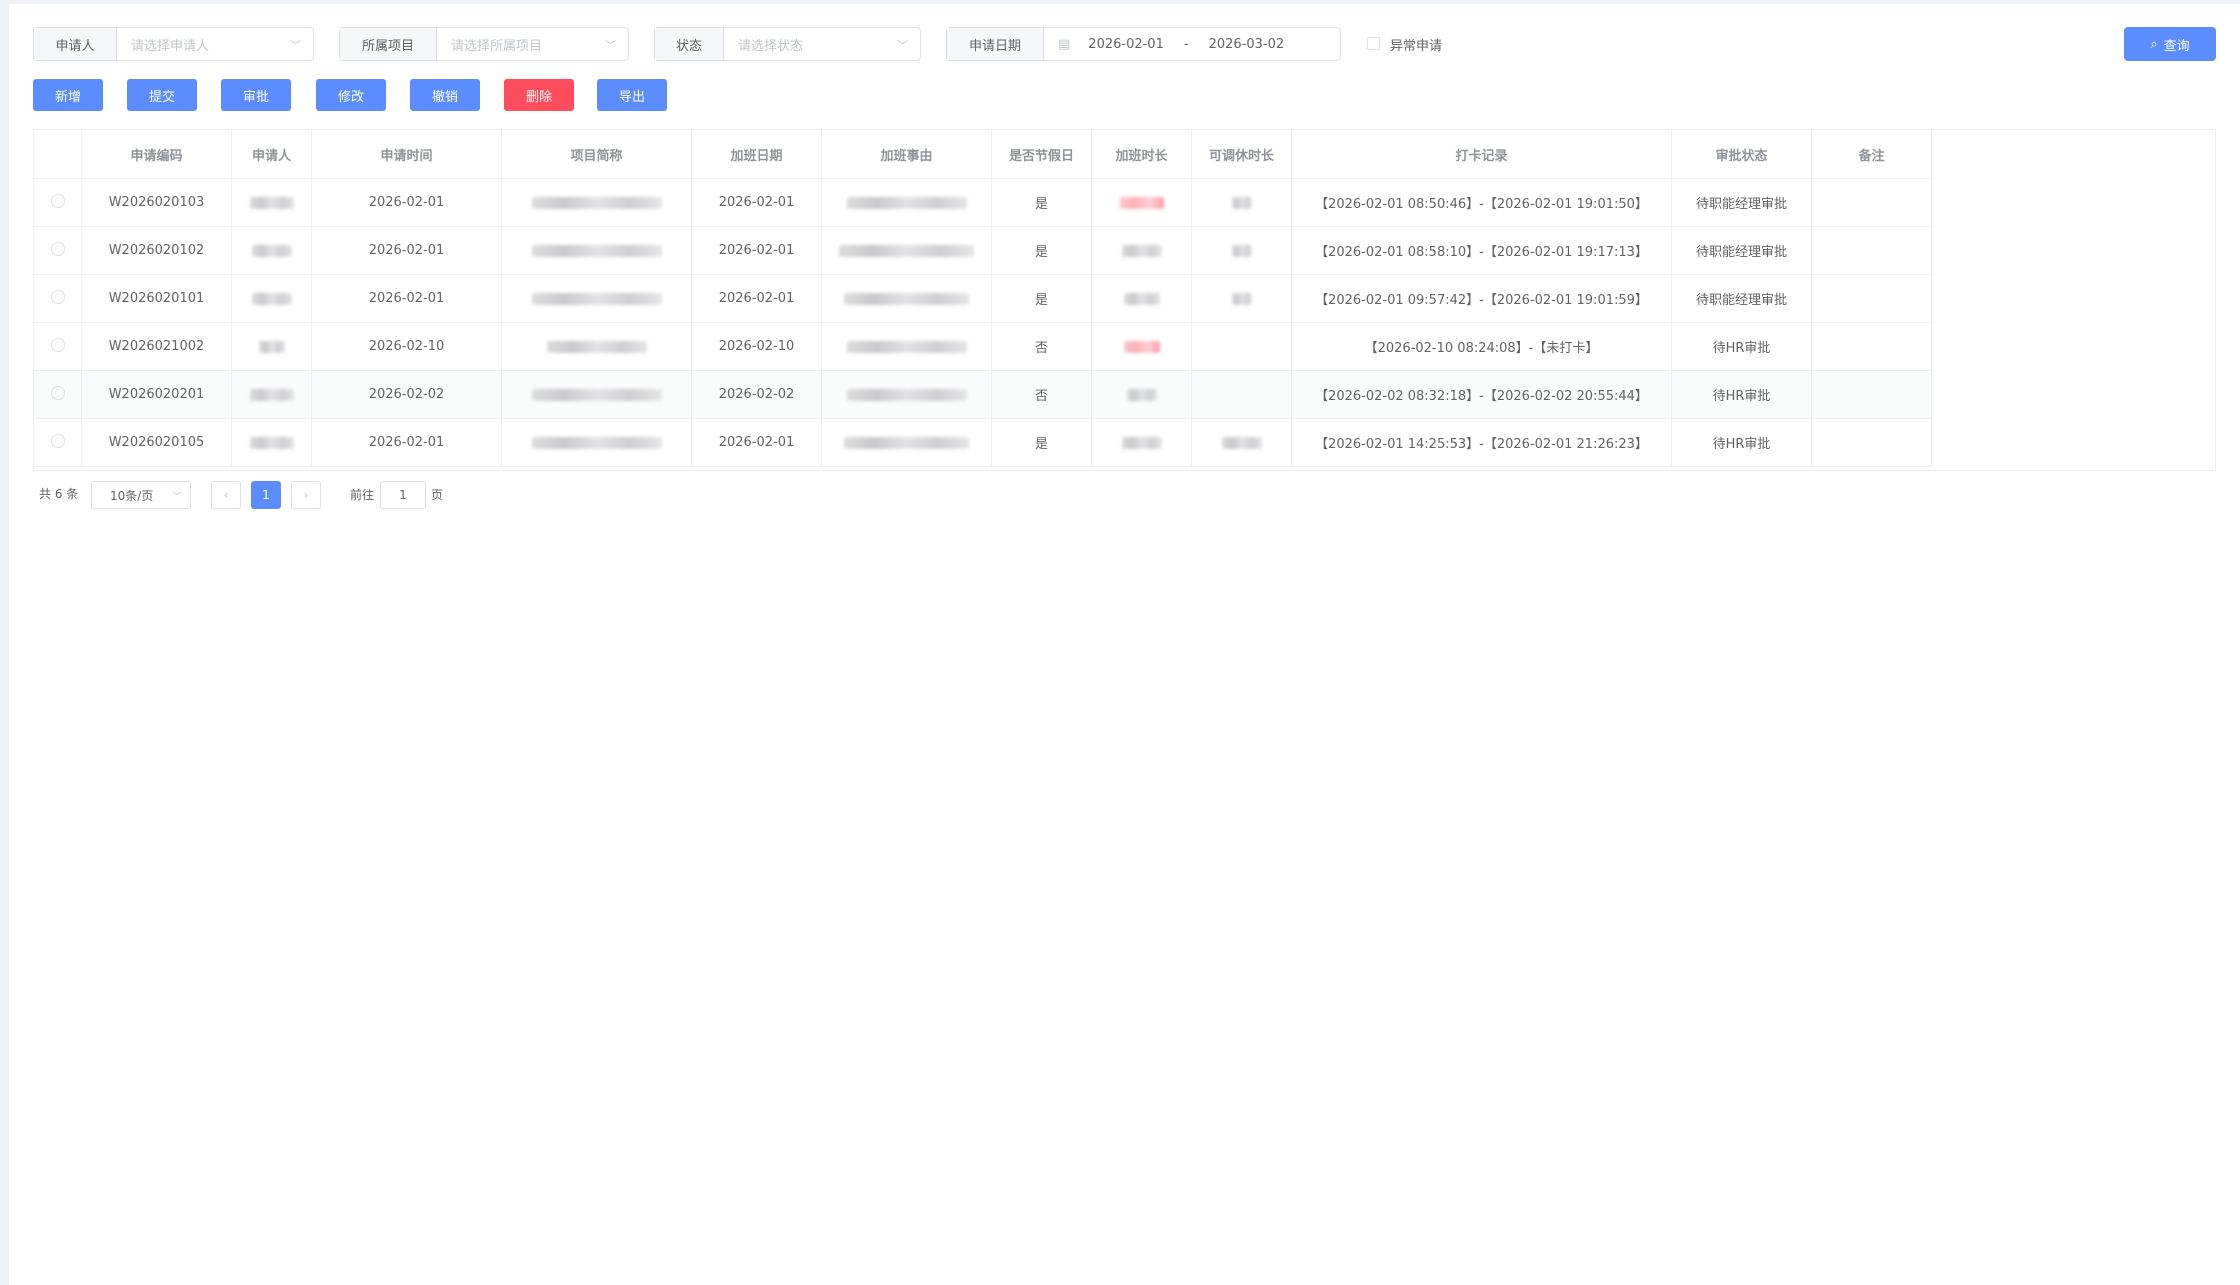 This screenshot has height=1285, width=2240. I want to click on delete-button: 删除, so click(539, 95).